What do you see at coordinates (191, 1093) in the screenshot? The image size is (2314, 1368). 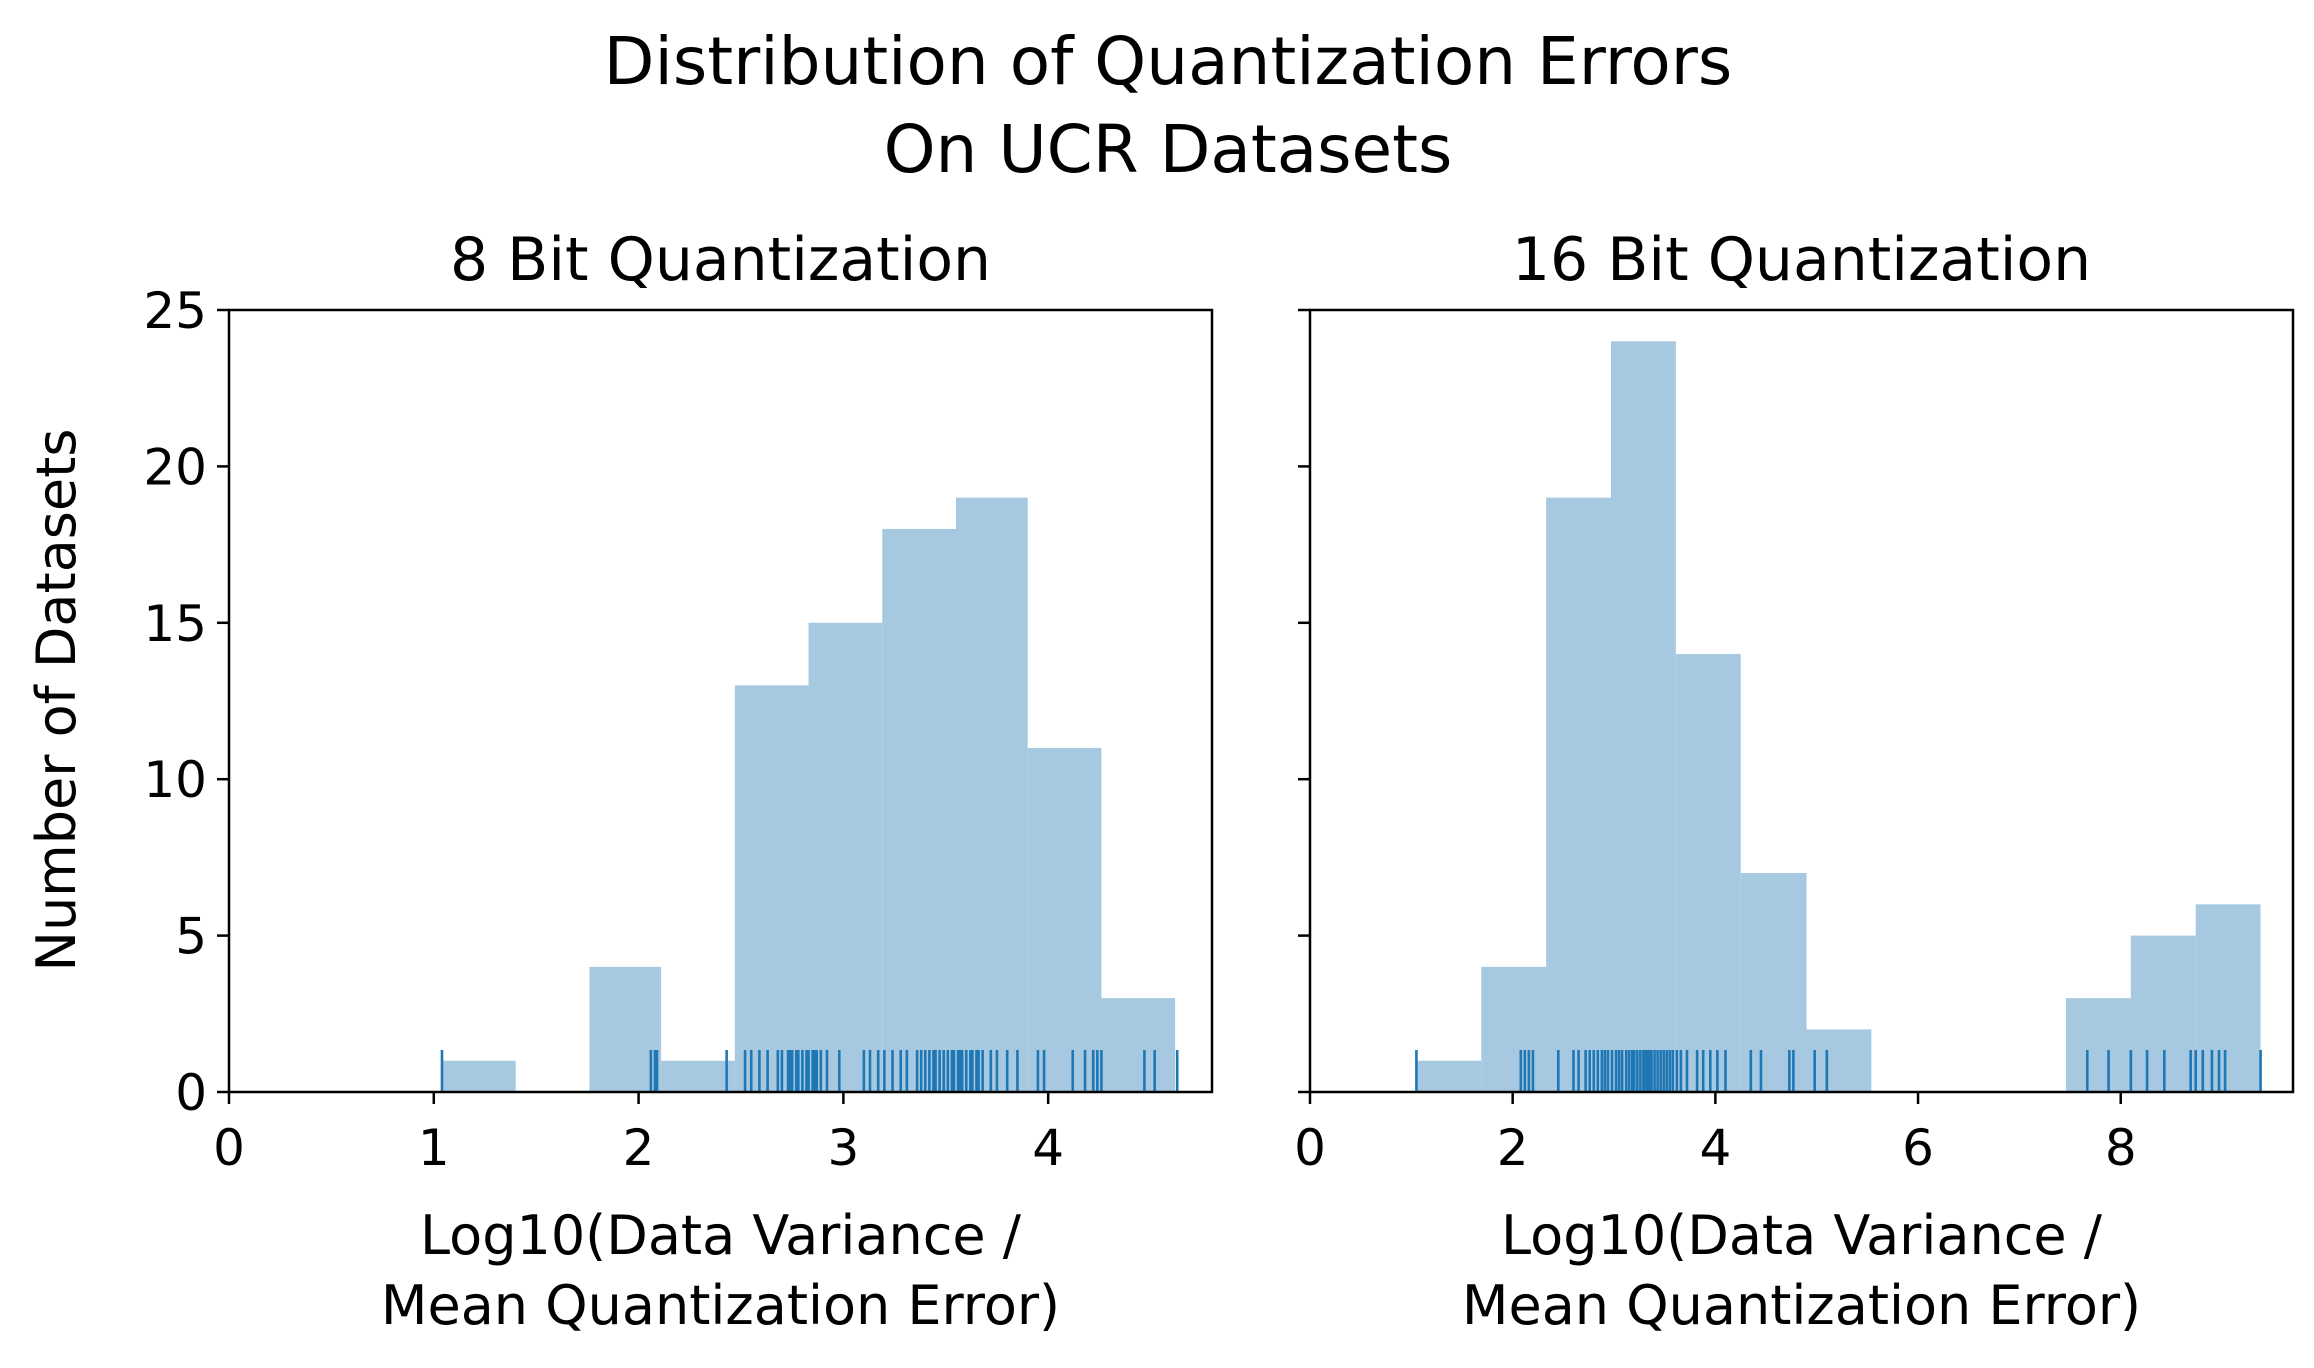 I see `y-tick-label: 0` at bounding box center [191, 1093].